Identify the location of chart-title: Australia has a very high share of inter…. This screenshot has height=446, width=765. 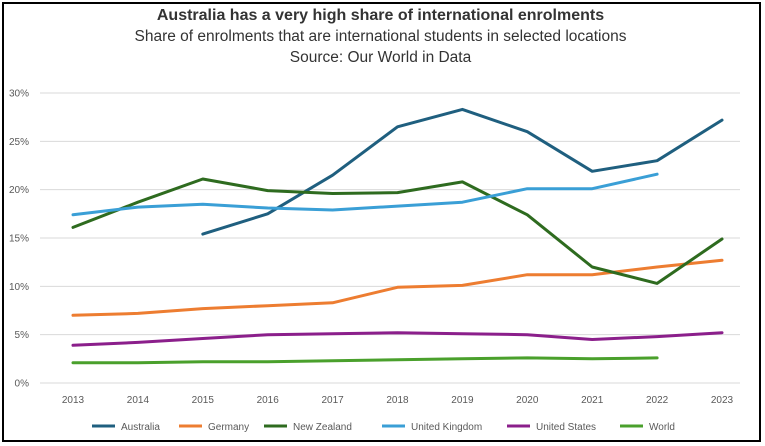
(380, 15).